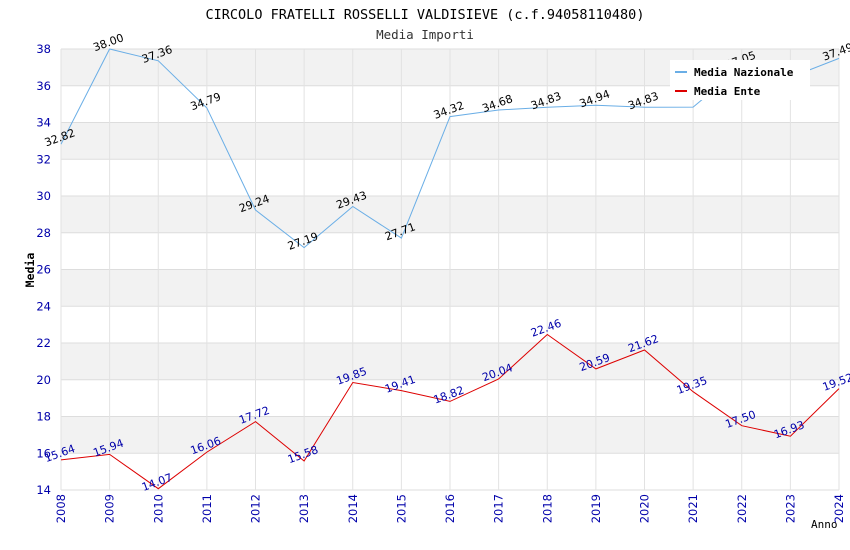 Image resolution: width=850 pixels, height=550 pixels. What do you see at coordinates (790, 508) in the screenshot?
I see `x-tick-label: 2023` at bounding box center [790, 508].